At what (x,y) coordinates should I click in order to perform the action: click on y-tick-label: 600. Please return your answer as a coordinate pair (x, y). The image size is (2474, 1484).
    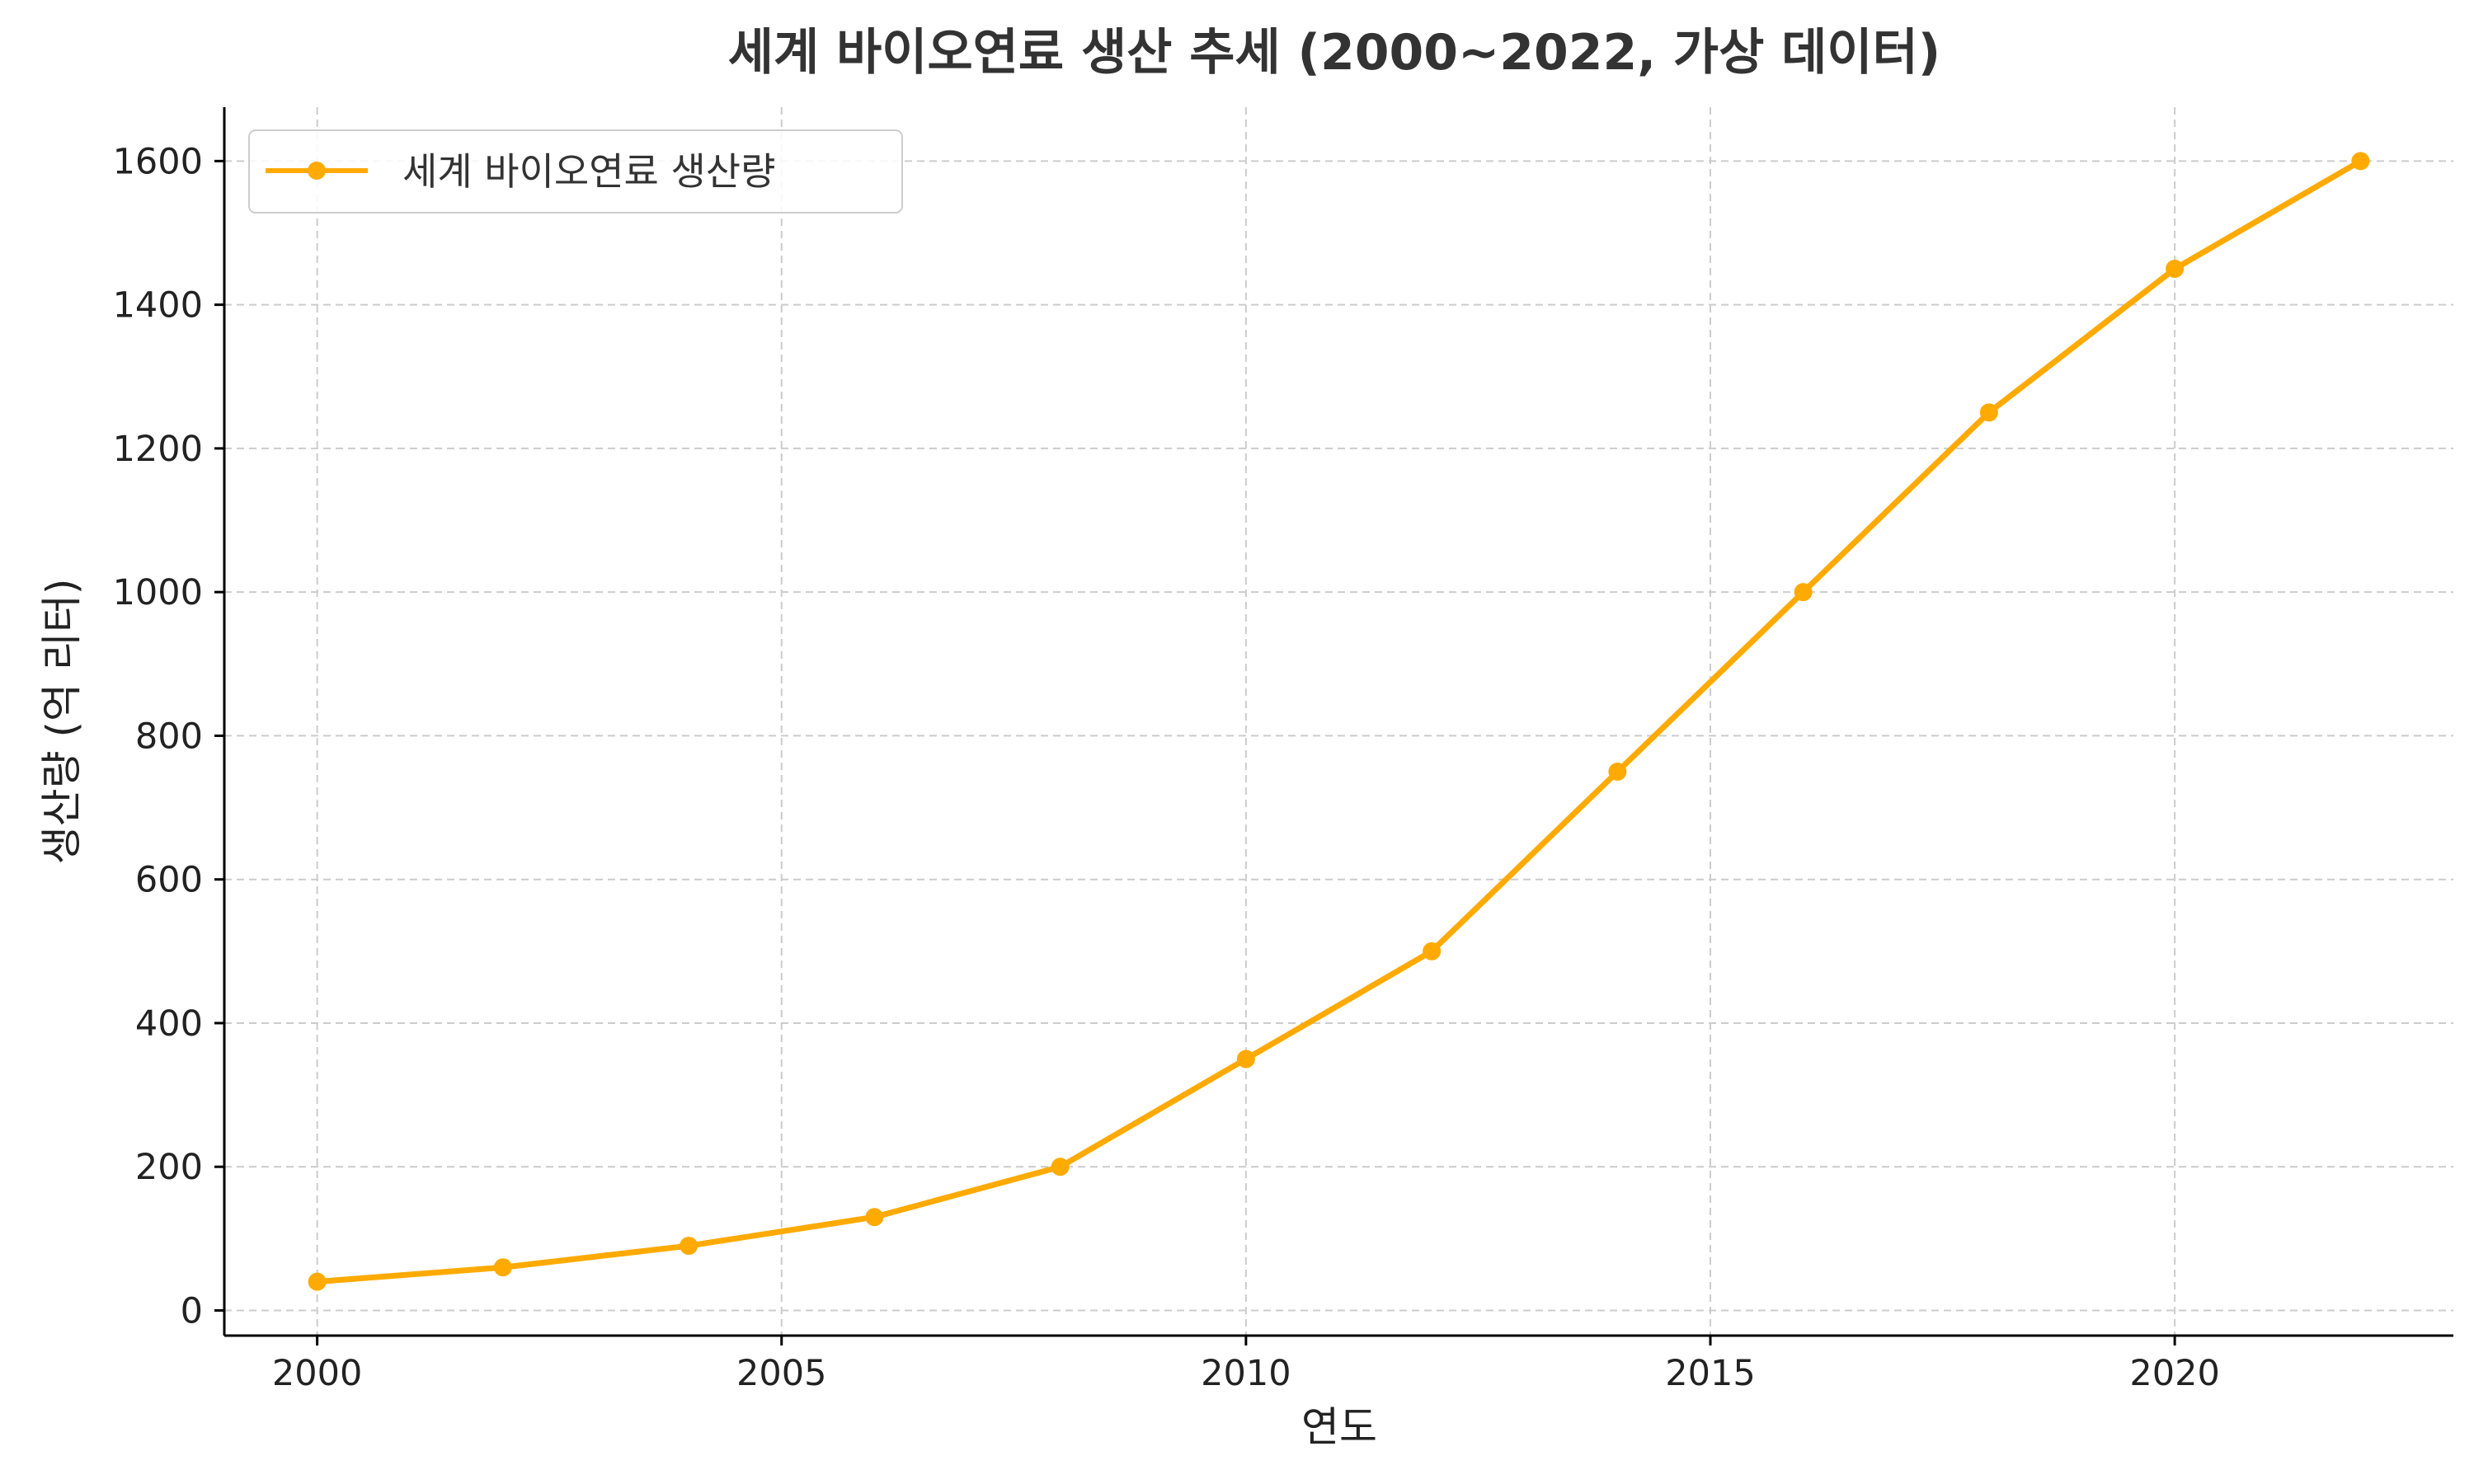
    Looking at the image, I should click on (169, 881).